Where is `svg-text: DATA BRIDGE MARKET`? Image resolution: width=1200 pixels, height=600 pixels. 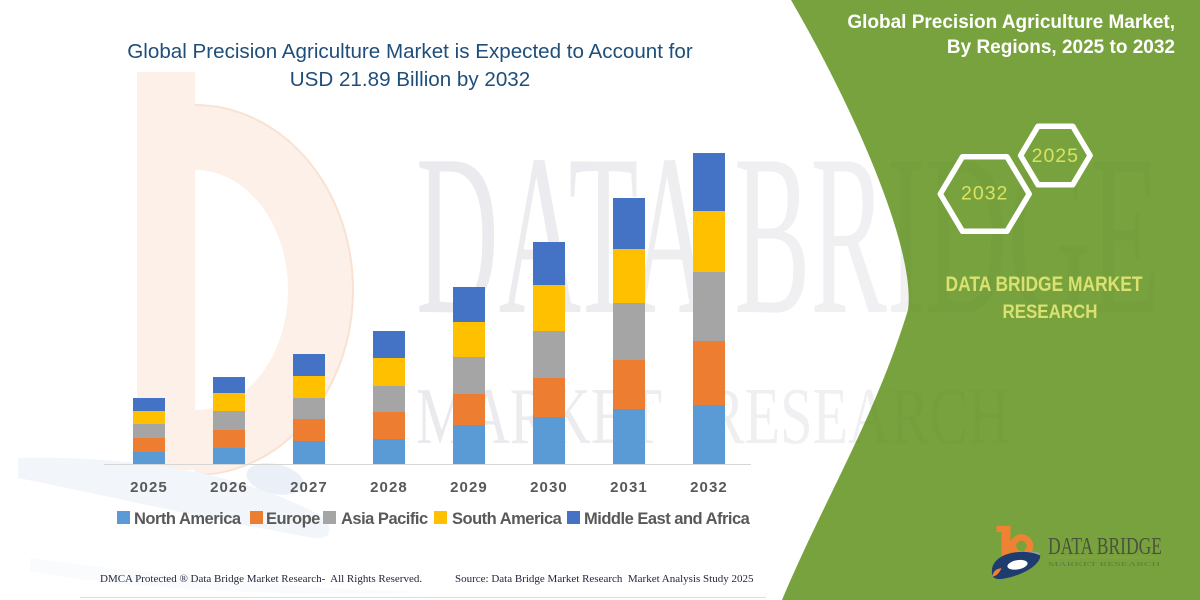
svg-text: DATA BRIDGE MARKET is located at coordinates (1044, 284).